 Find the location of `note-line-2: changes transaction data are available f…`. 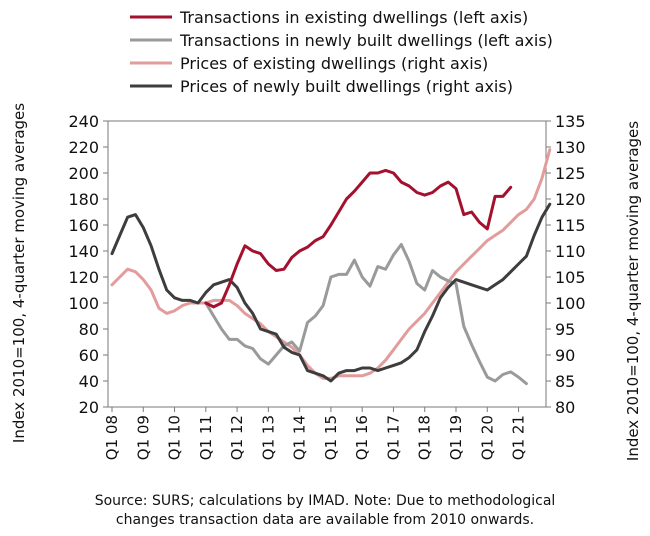

note-line-2: changes transaction data are available f… is located at coordinates (325, 520).